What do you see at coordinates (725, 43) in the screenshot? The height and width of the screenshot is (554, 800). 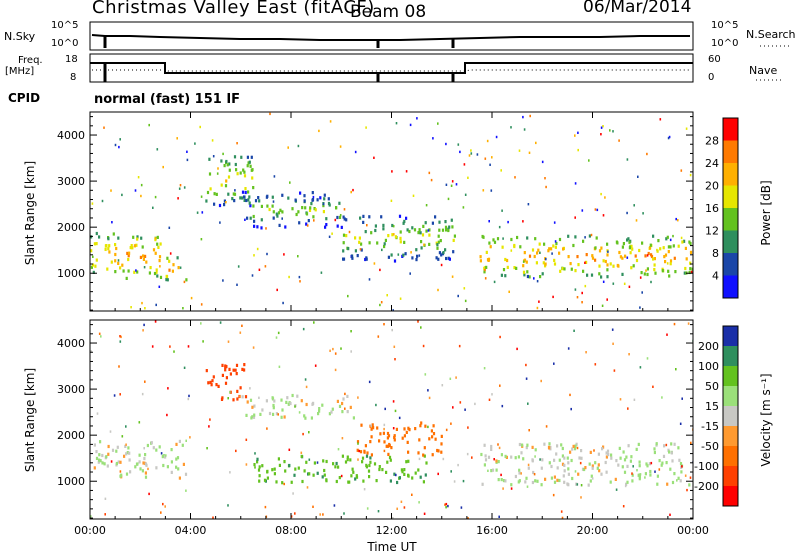 I see `nsearch-tick-low: 10^0` at bounding box center [725, 43].